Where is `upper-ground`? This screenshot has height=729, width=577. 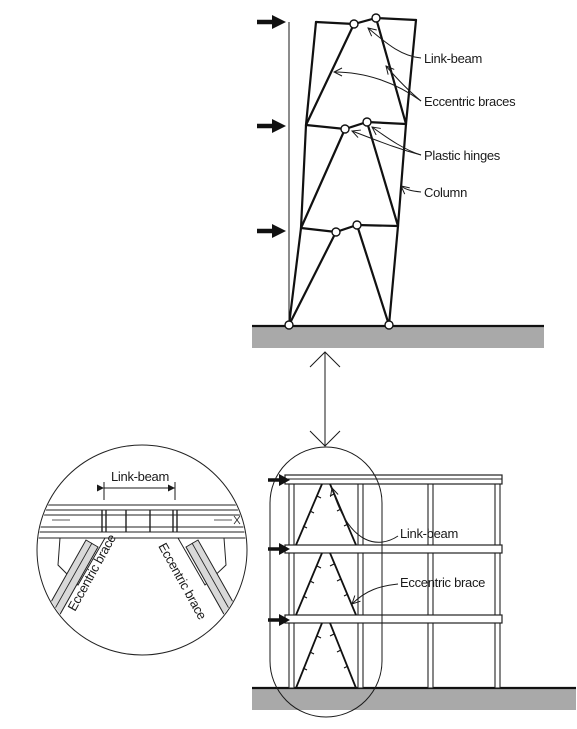 upper-ground is located at coordinates (398, 337).